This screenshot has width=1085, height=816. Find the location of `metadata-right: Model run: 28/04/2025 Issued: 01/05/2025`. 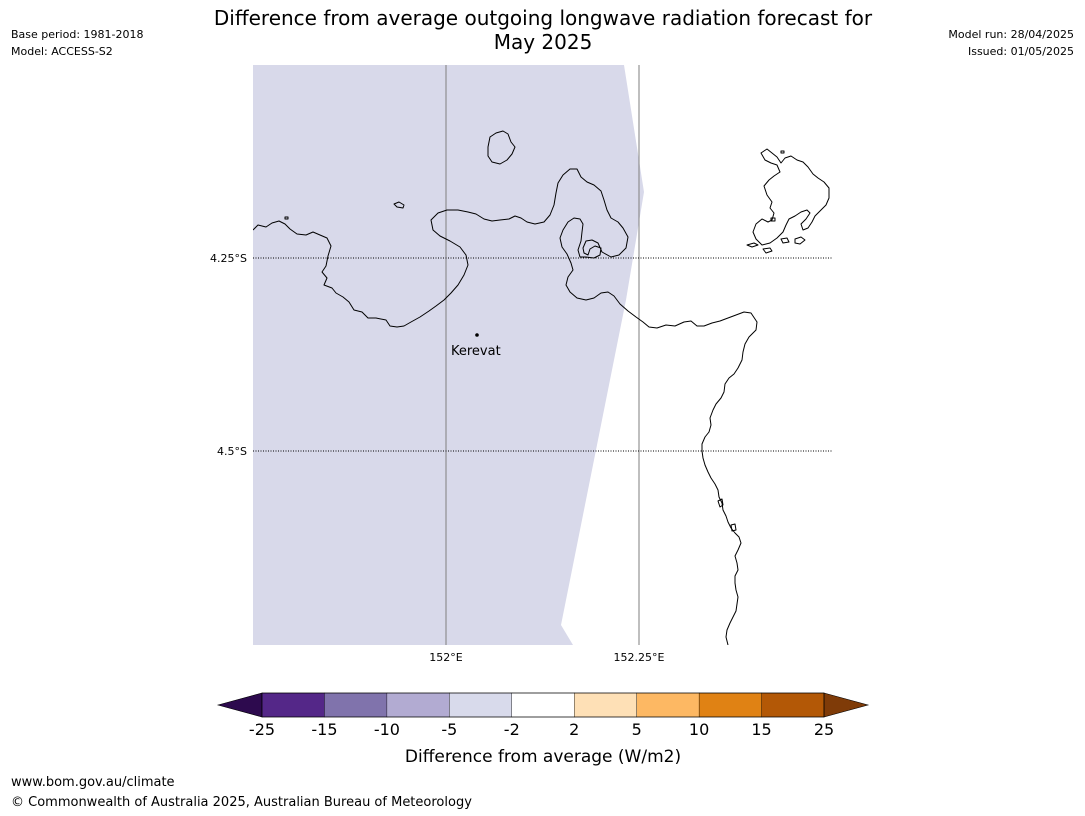

metadata-right: Model run: 28/04/2025 Issued: 01/05/2025 is located at coordinates (1011, 43).